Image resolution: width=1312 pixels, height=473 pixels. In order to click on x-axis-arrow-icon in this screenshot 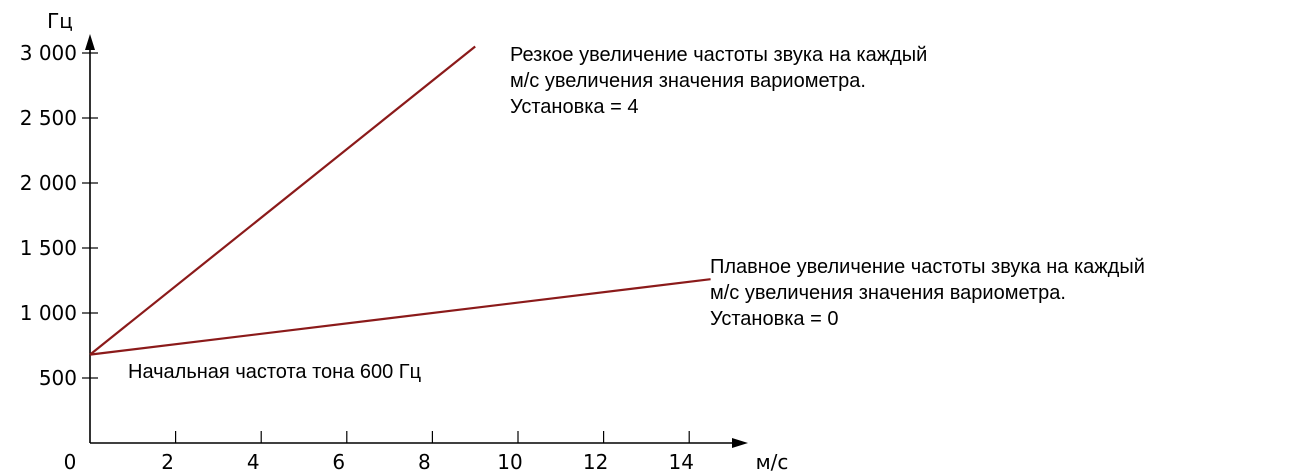, I will do `click(740, 443)`.